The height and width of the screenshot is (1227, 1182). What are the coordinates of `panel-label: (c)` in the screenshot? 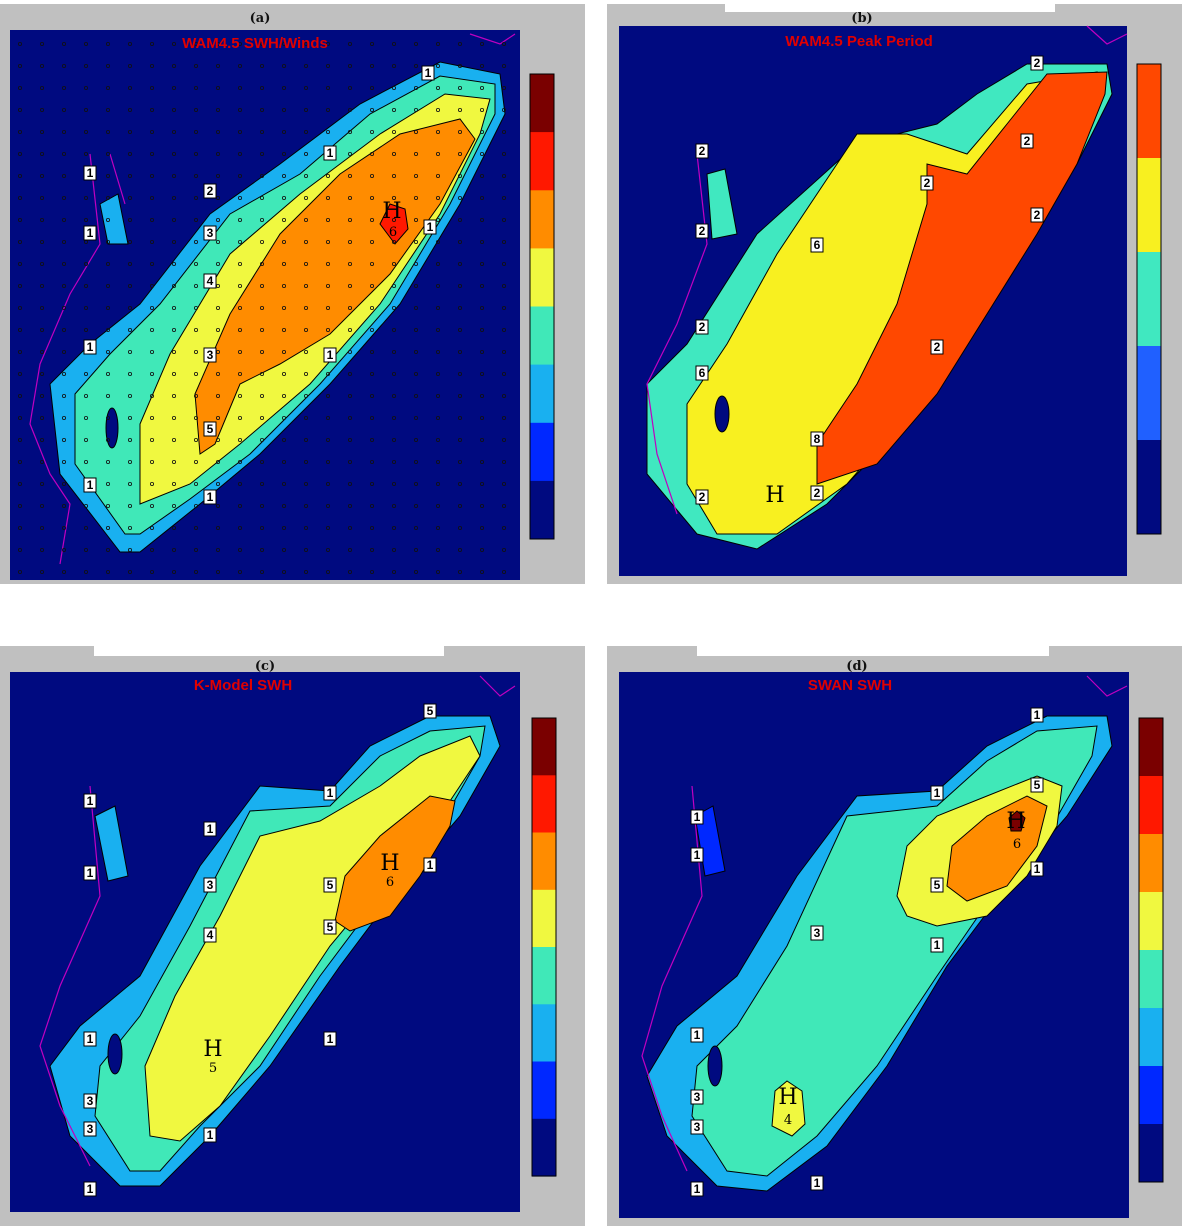 It's located at (265, 666).